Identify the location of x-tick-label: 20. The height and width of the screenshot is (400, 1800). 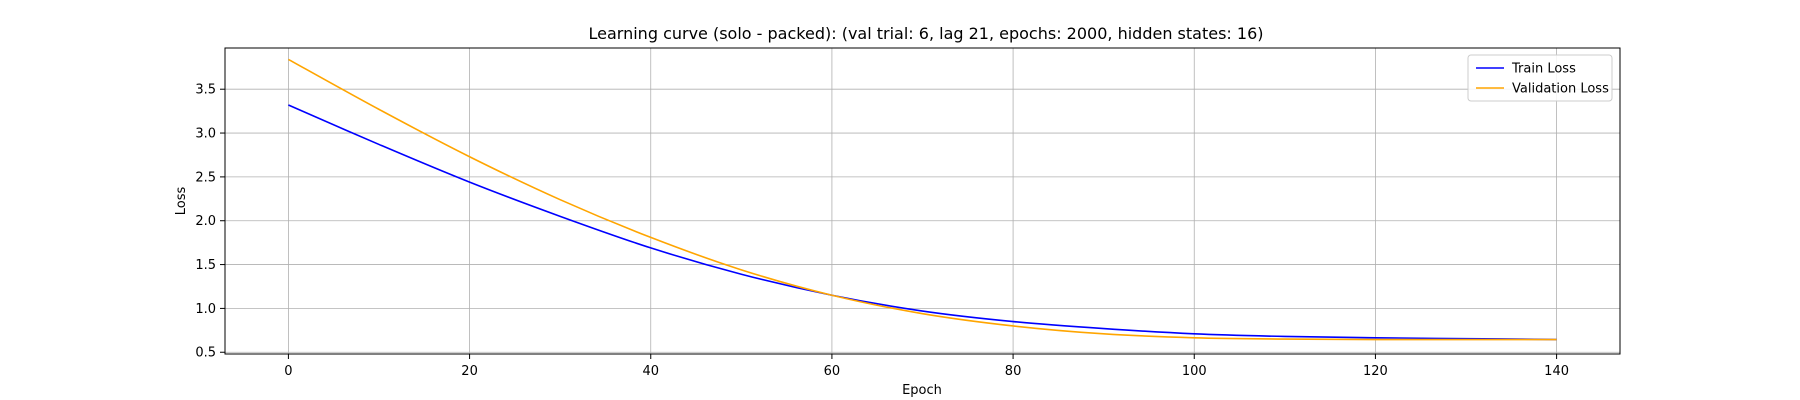
(469, 371).